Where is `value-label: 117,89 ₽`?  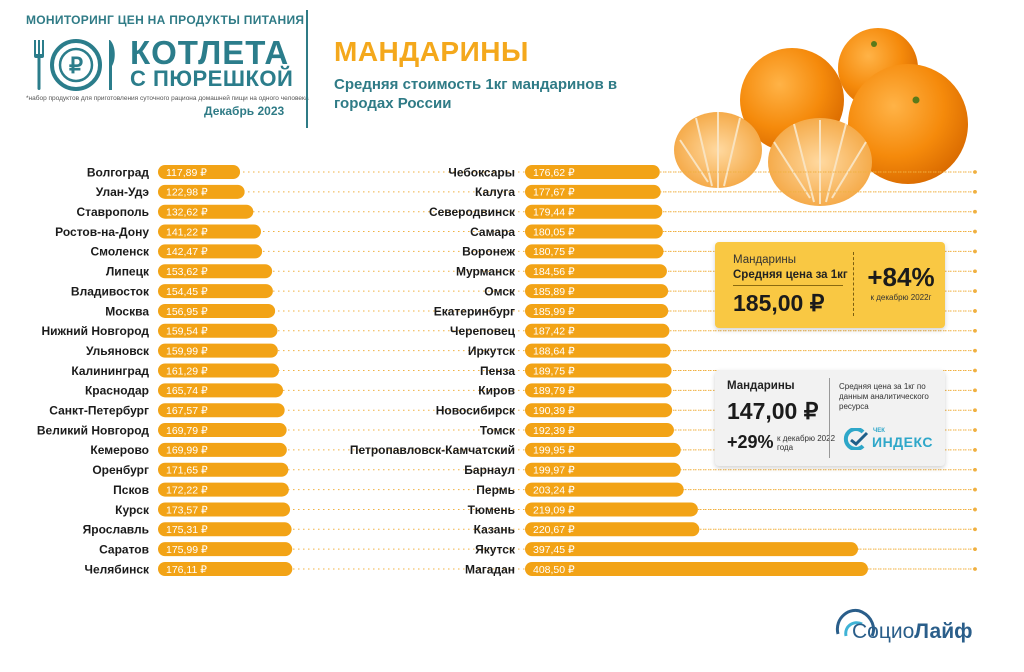 value-label: 117,89 ₽ is located at coordinates (186, 173).